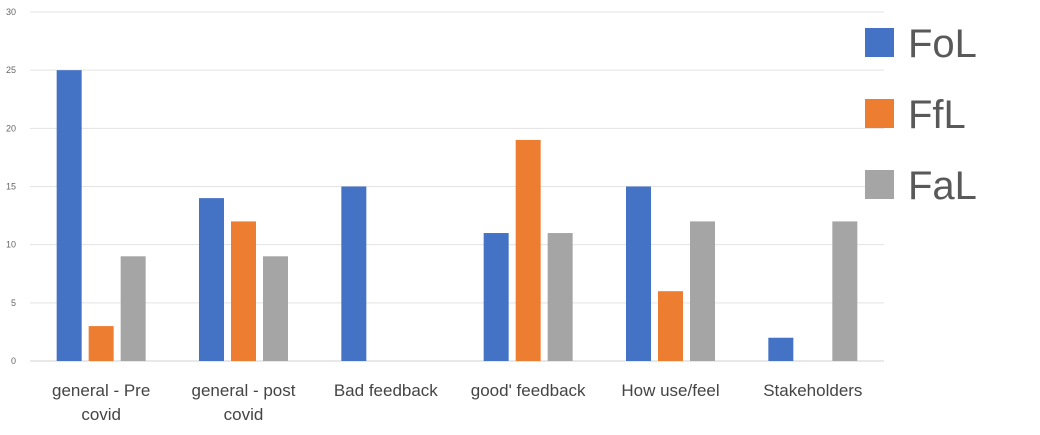 This screenshot has width=1040, height=435. I want to click on x-category-label-3-0: good' feedback, so click(528, 390).